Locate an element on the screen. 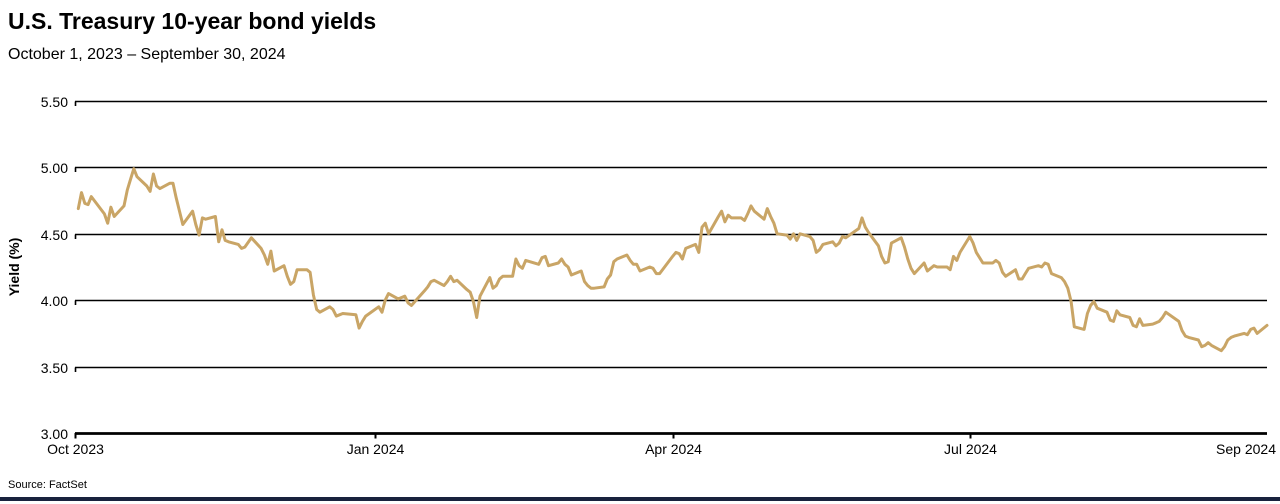 The height and width of the screenshot is (504, 1280). x-tick-label: Jul 2024 is located at coordinates (970, 449).